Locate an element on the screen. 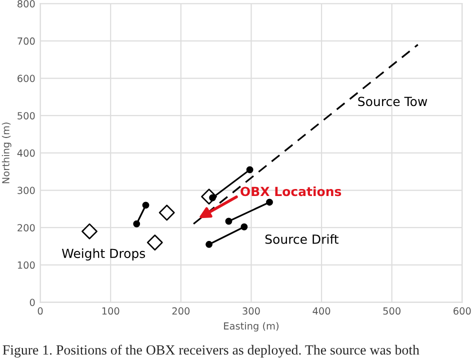 Image resolution: width=474 pixels, height=362 pixels. x-tick-label: 400 is located at coordinates (321, 311).